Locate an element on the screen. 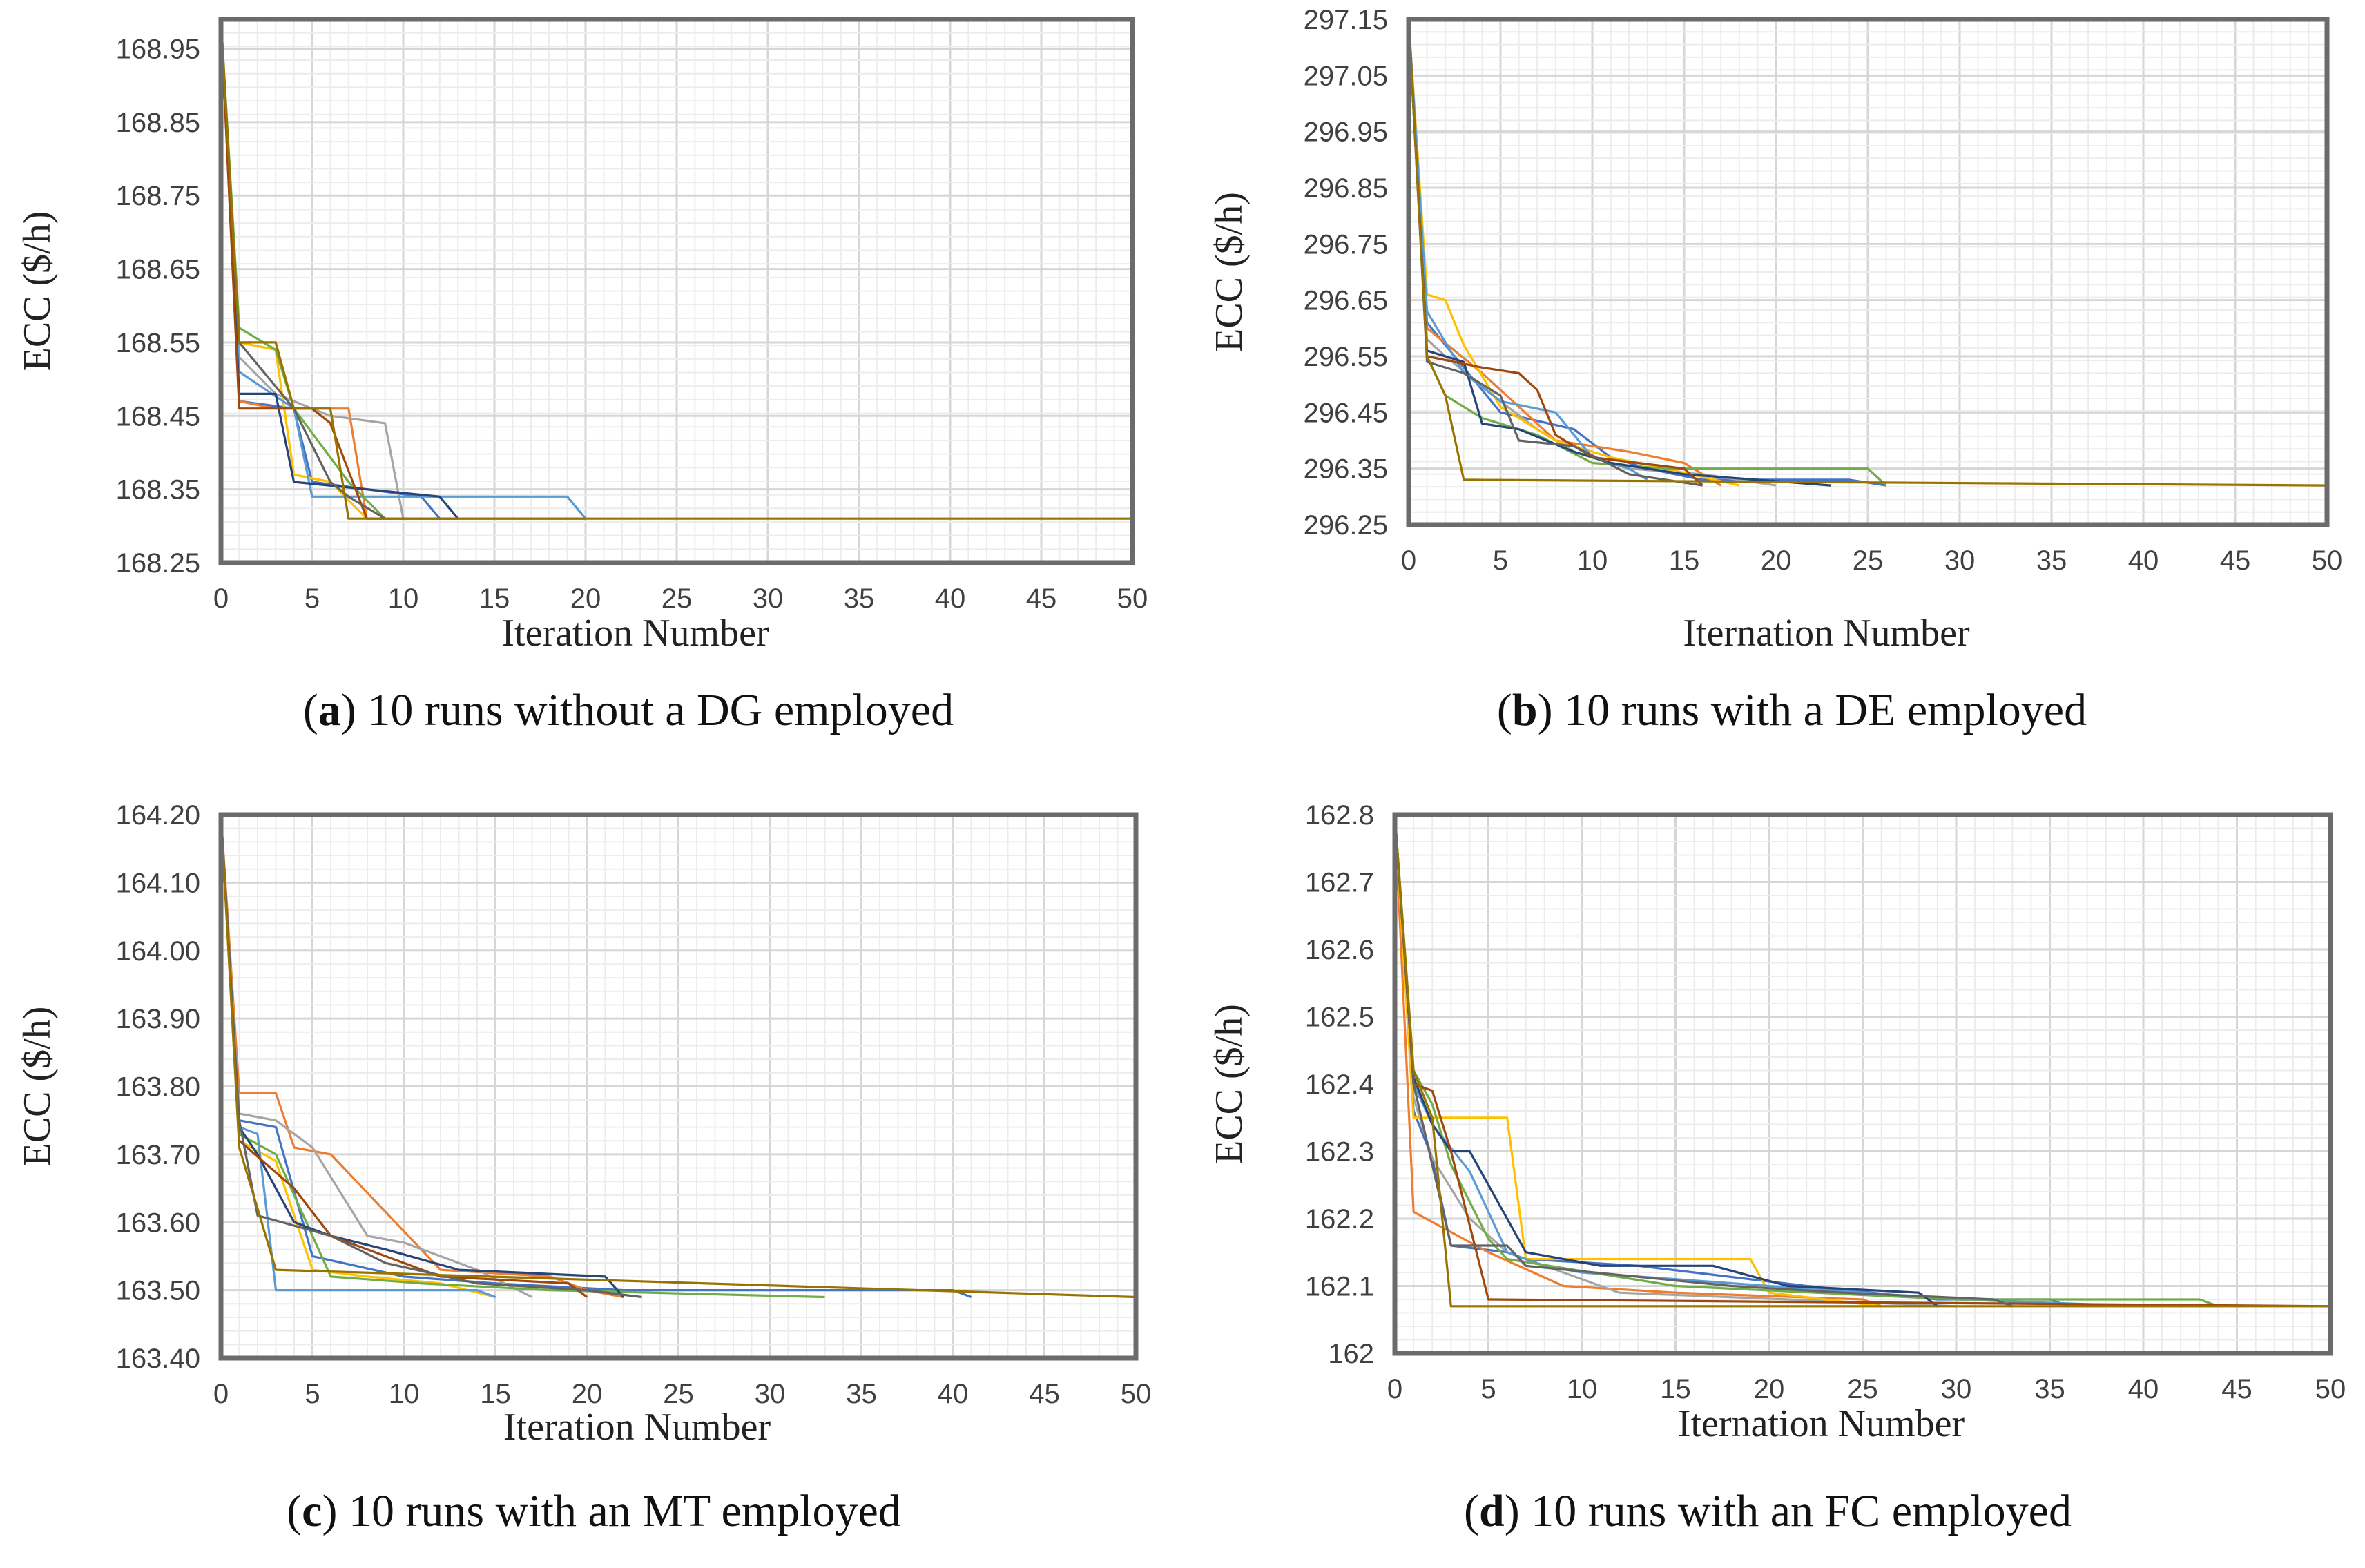 The height and width of the screenshot is (1568, 2365). y-tick-label: 296.55 is located at coordinates (1346, 357).